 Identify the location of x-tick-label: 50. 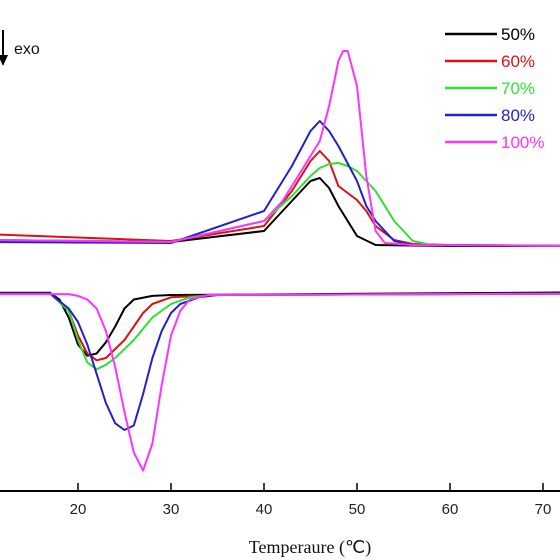
(357, 509).